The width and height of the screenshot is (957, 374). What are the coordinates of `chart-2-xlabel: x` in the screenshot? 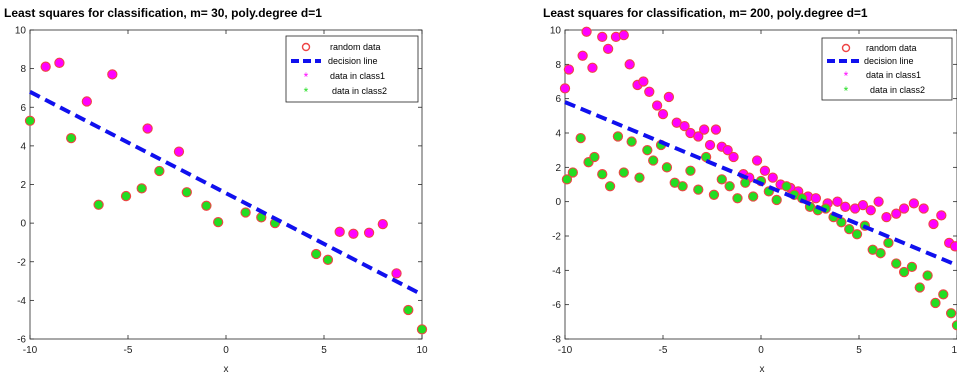 It's located at (762, 369).